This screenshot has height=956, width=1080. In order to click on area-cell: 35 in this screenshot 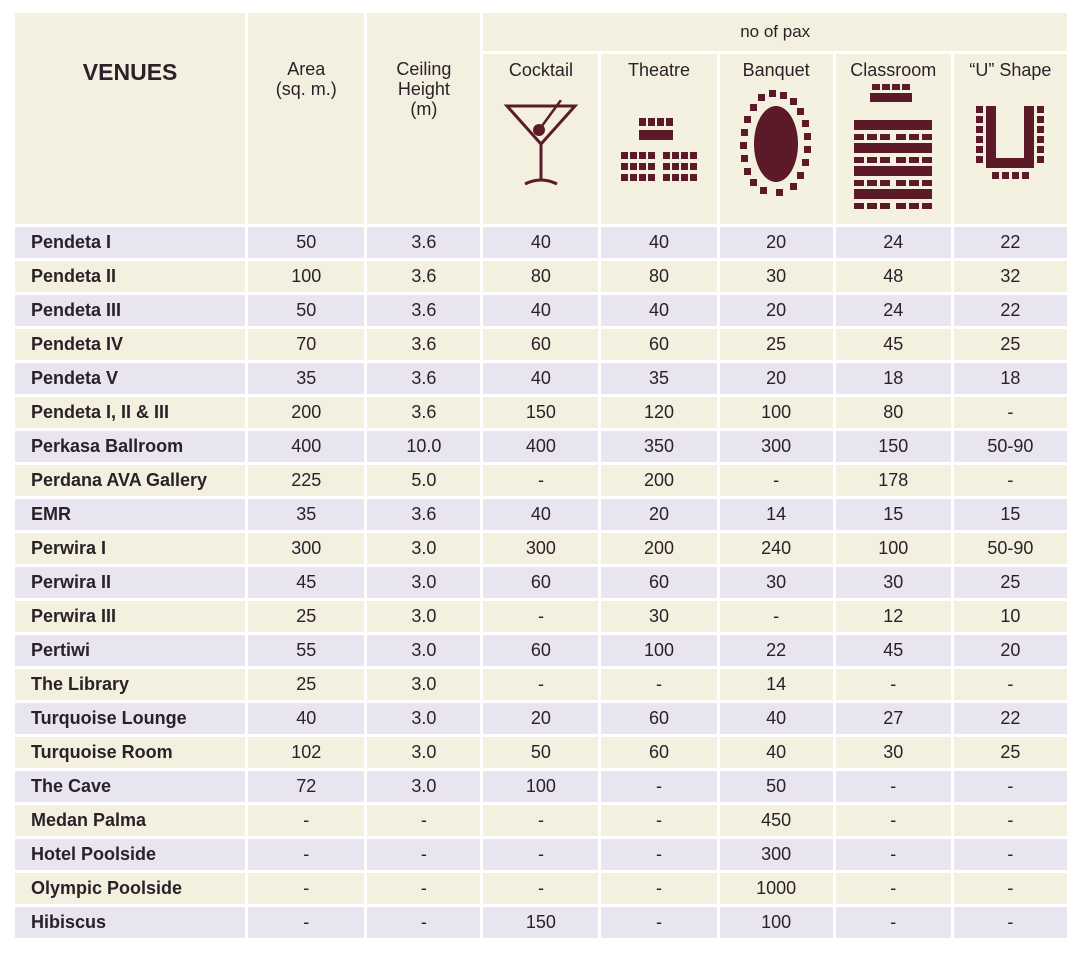, I will do `click(306, 378)`.